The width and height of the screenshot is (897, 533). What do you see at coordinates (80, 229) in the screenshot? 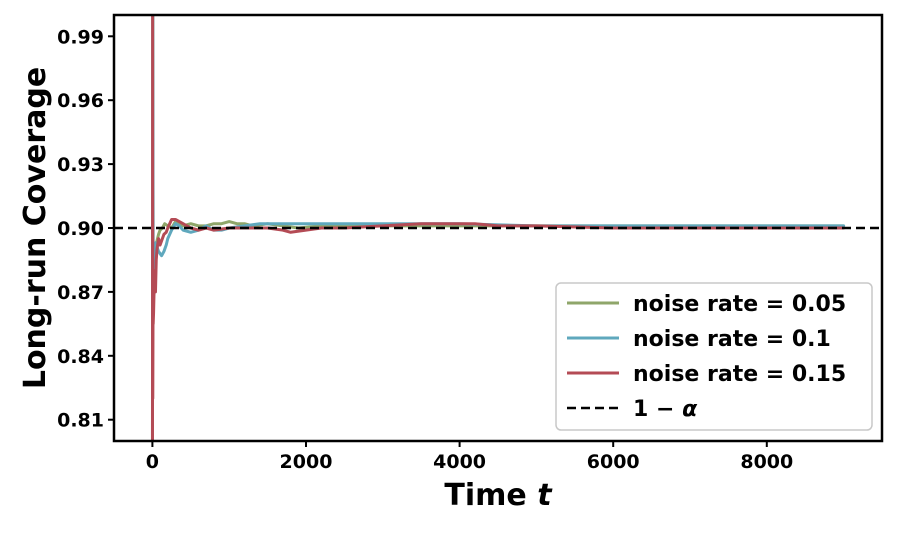
I see `y-tick-label: 0.90` at bounding box center [80, 229].